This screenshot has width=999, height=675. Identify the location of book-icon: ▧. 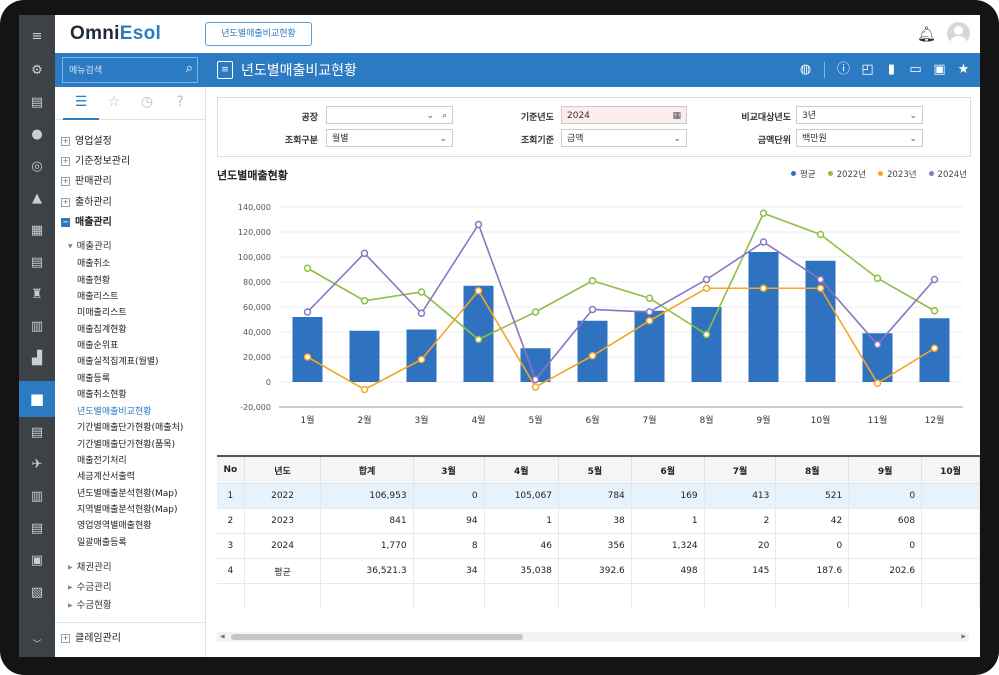
(37, 592).